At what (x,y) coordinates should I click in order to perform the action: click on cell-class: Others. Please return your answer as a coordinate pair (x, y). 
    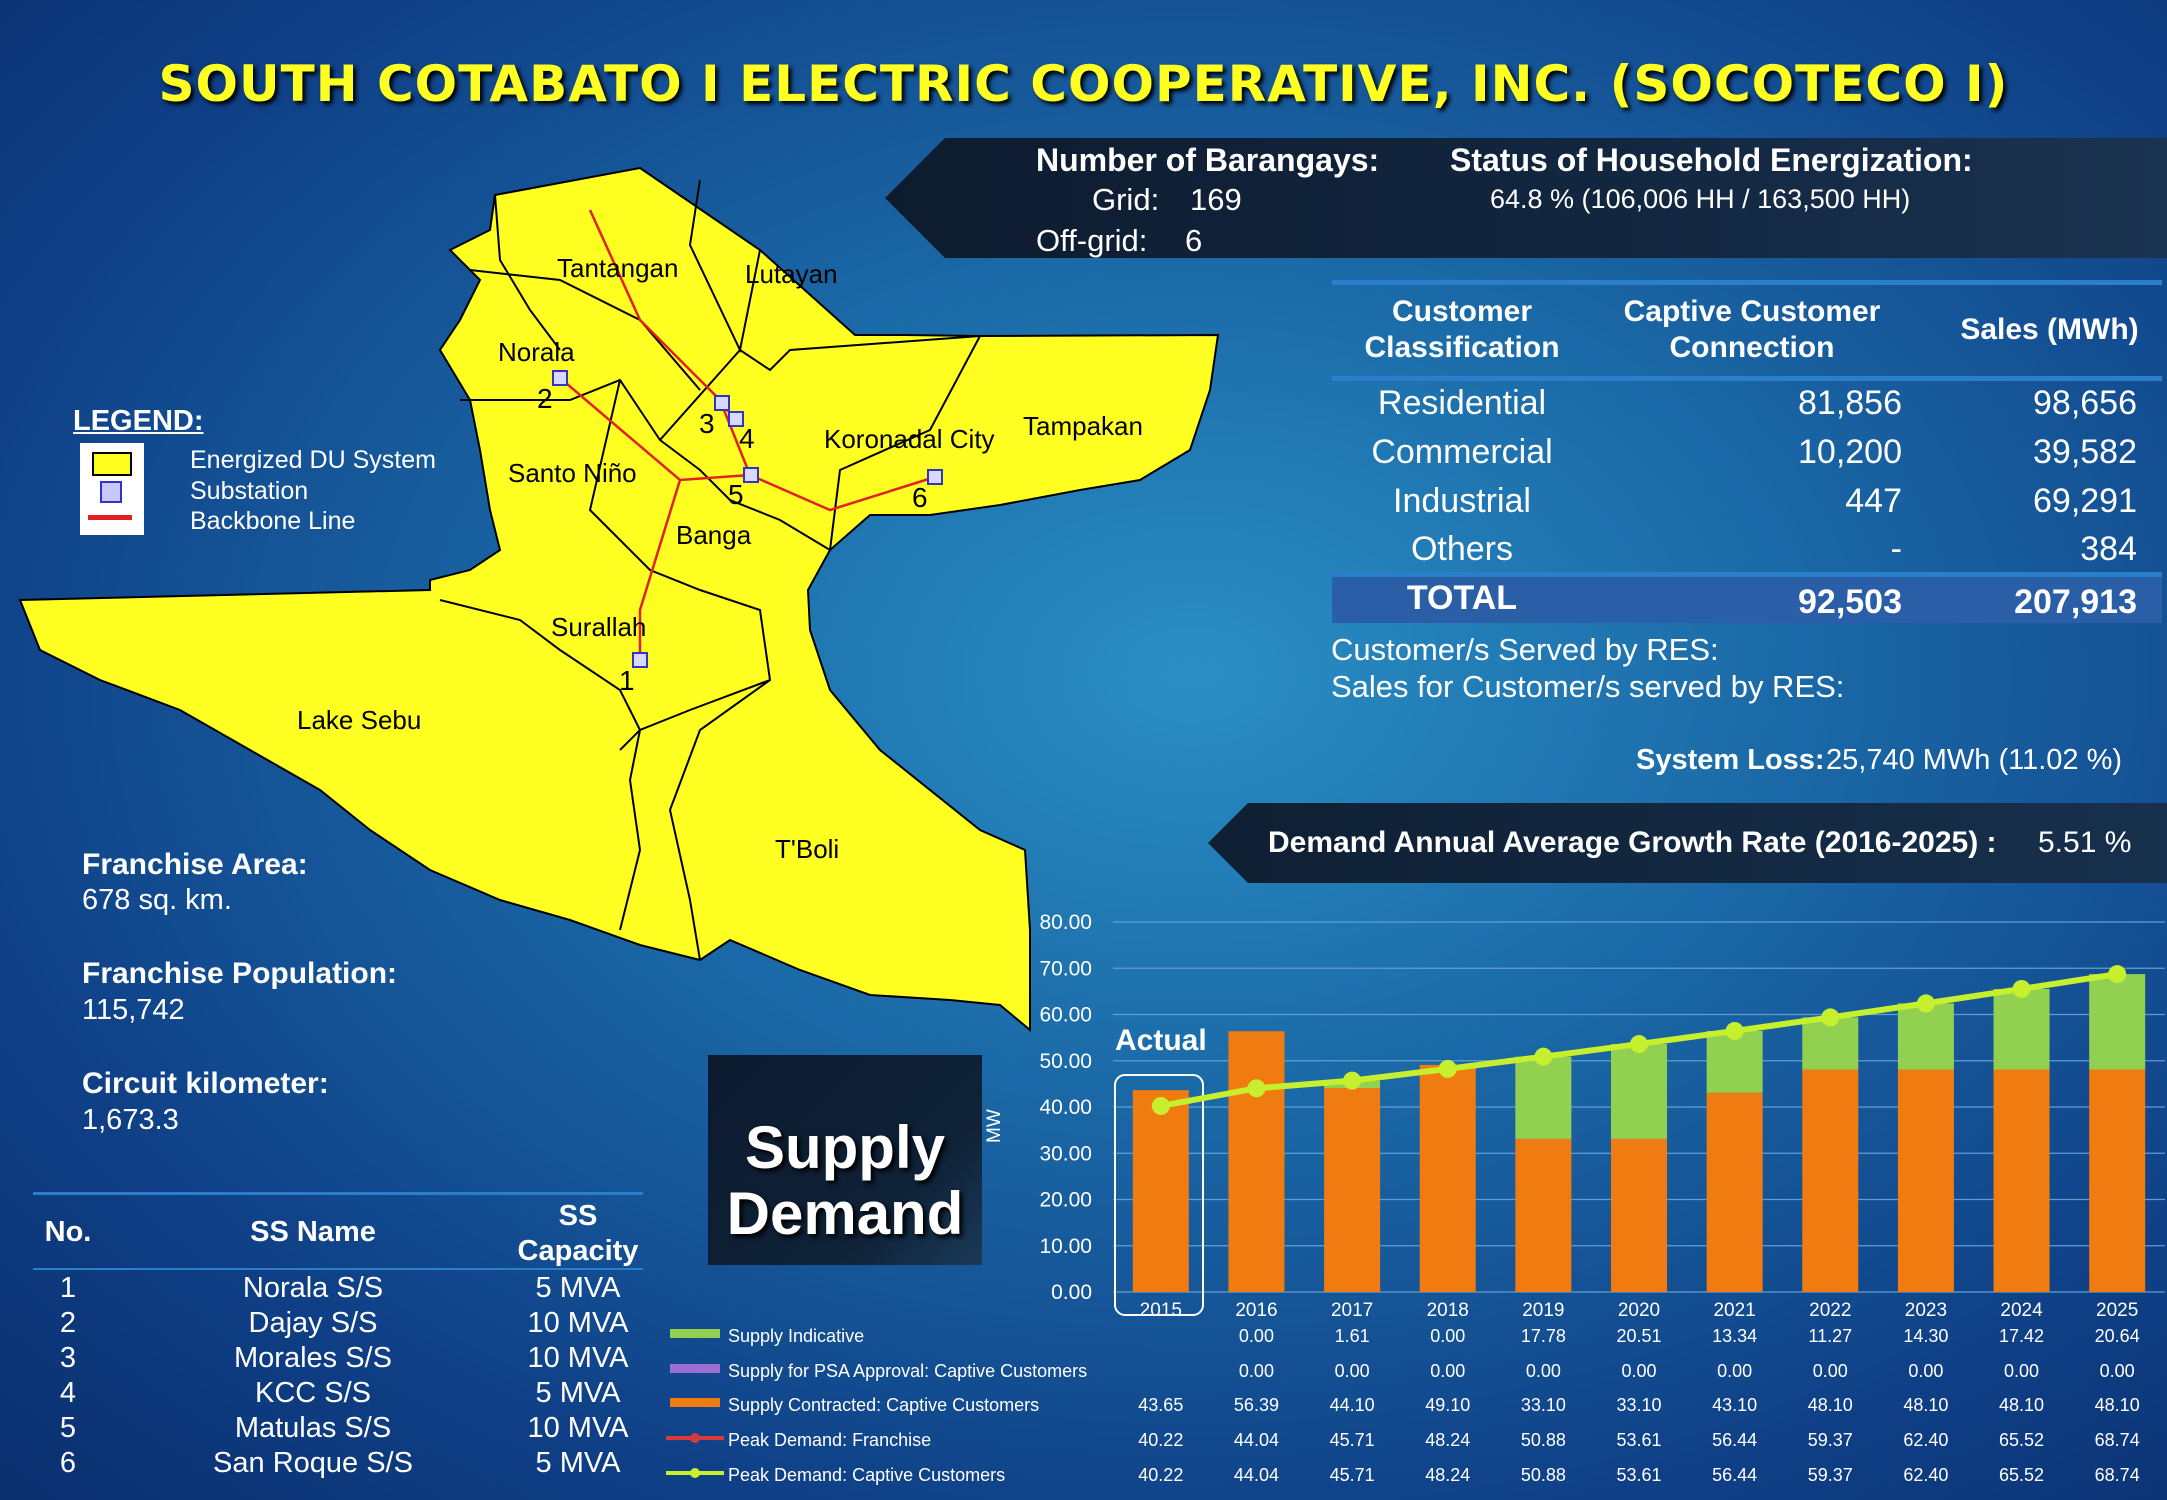
    Looking at the image, I should click on (1462, 549).